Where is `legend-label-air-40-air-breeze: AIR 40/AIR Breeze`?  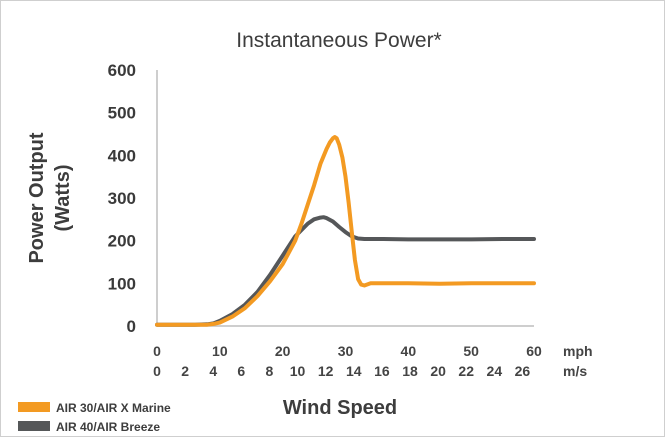
legend-label-air-40-air-breeze: AIR 40/AIR Breeze is located at coordinates (108, 427).